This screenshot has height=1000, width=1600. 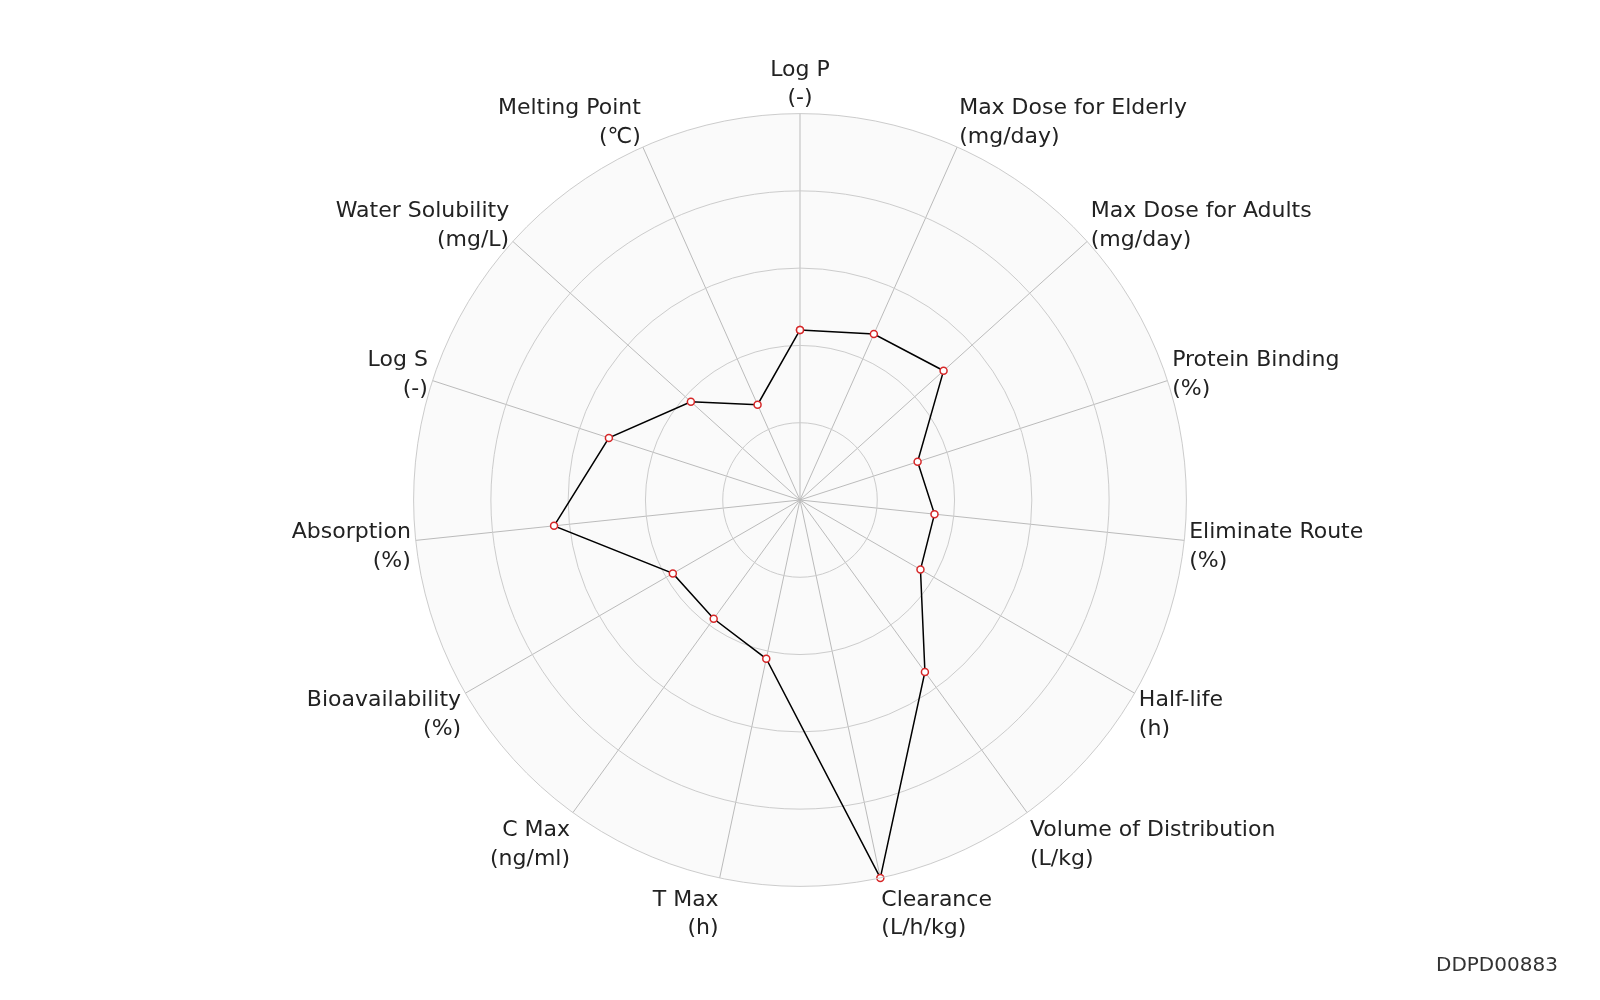 What do you see at coordinates (936, 912) in the screenshot?
I see `spoke-label: Clearance (L/h/kg)` at bounding box center [936, 912].